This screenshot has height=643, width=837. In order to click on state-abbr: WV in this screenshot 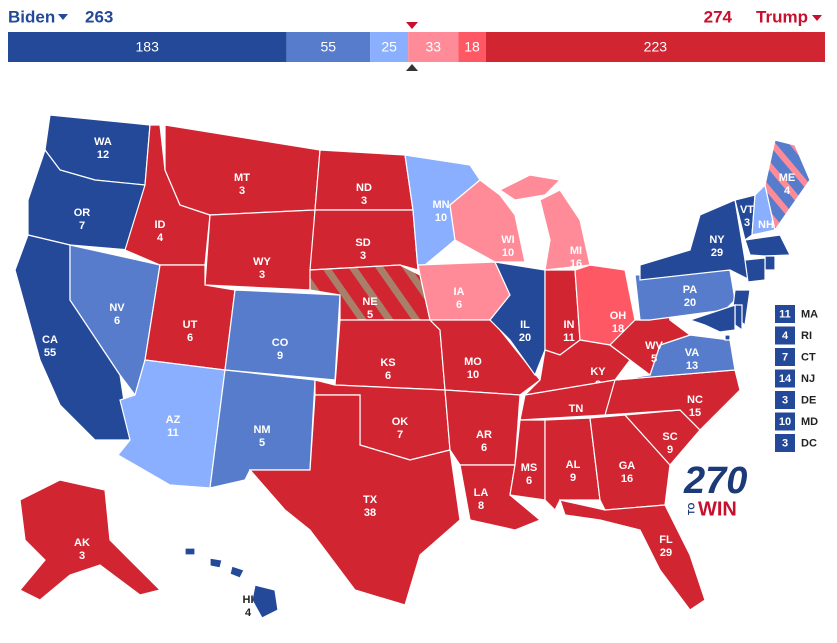, I will do `click(654, 346)`.